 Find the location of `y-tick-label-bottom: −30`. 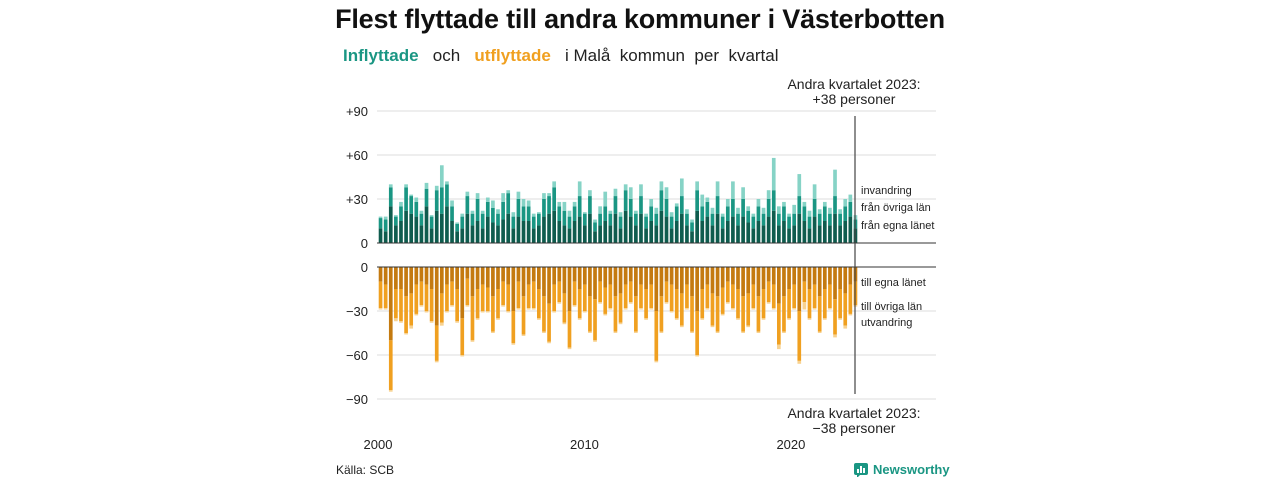

y-tick-label-bottom: −30 is located at coordinates (357, 311).